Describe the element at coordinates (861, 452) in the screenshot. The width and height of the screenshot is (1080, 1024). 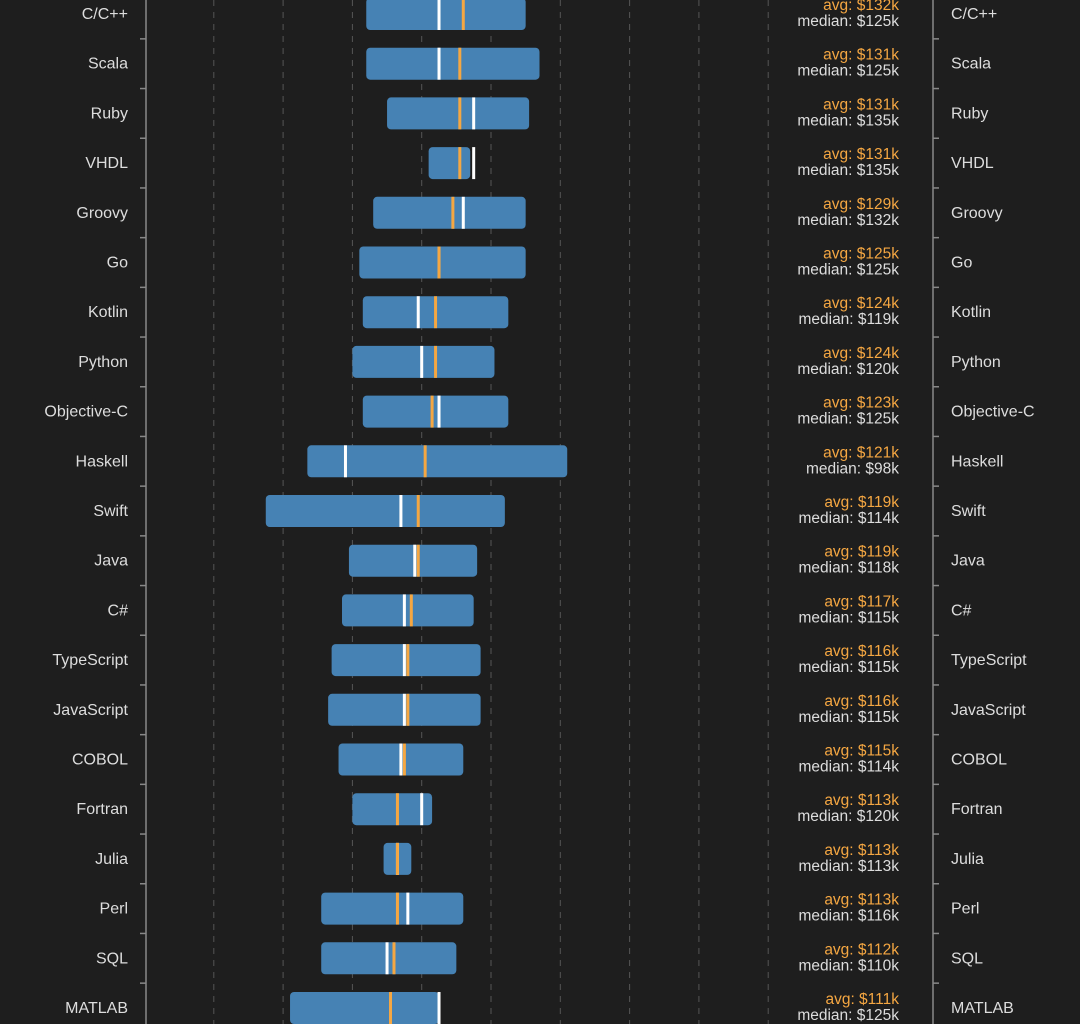
I see `avg-label: avg: $121k` at that location.